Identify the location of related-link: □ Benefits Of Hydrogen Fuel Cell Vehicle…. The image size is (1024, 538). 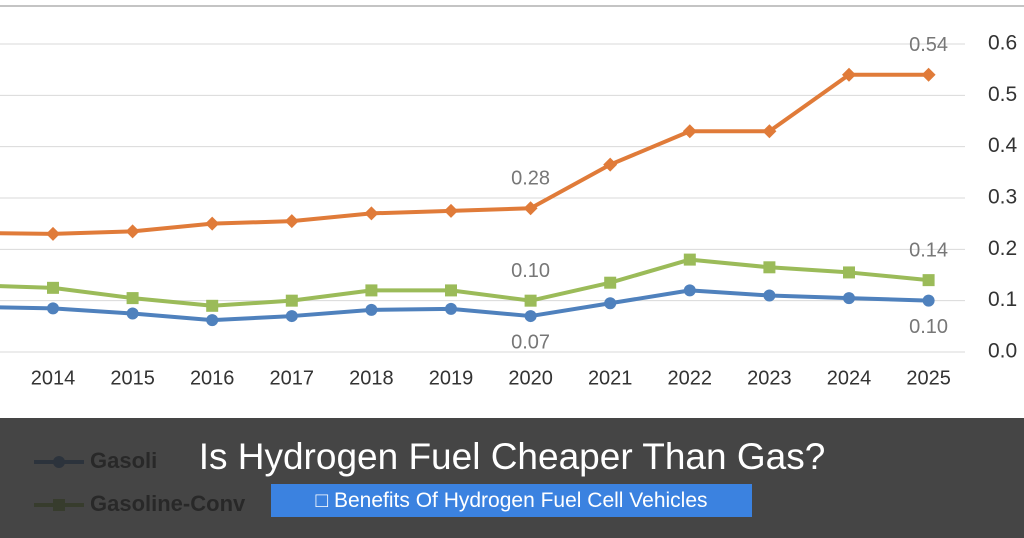
(511, 500).